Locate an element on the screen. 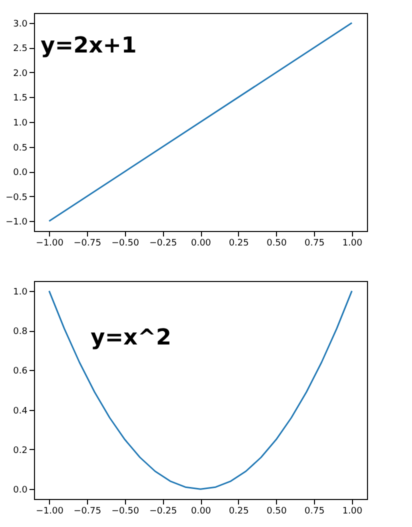  y-tick-label: 0.8 is located at coordinates (20, 332).